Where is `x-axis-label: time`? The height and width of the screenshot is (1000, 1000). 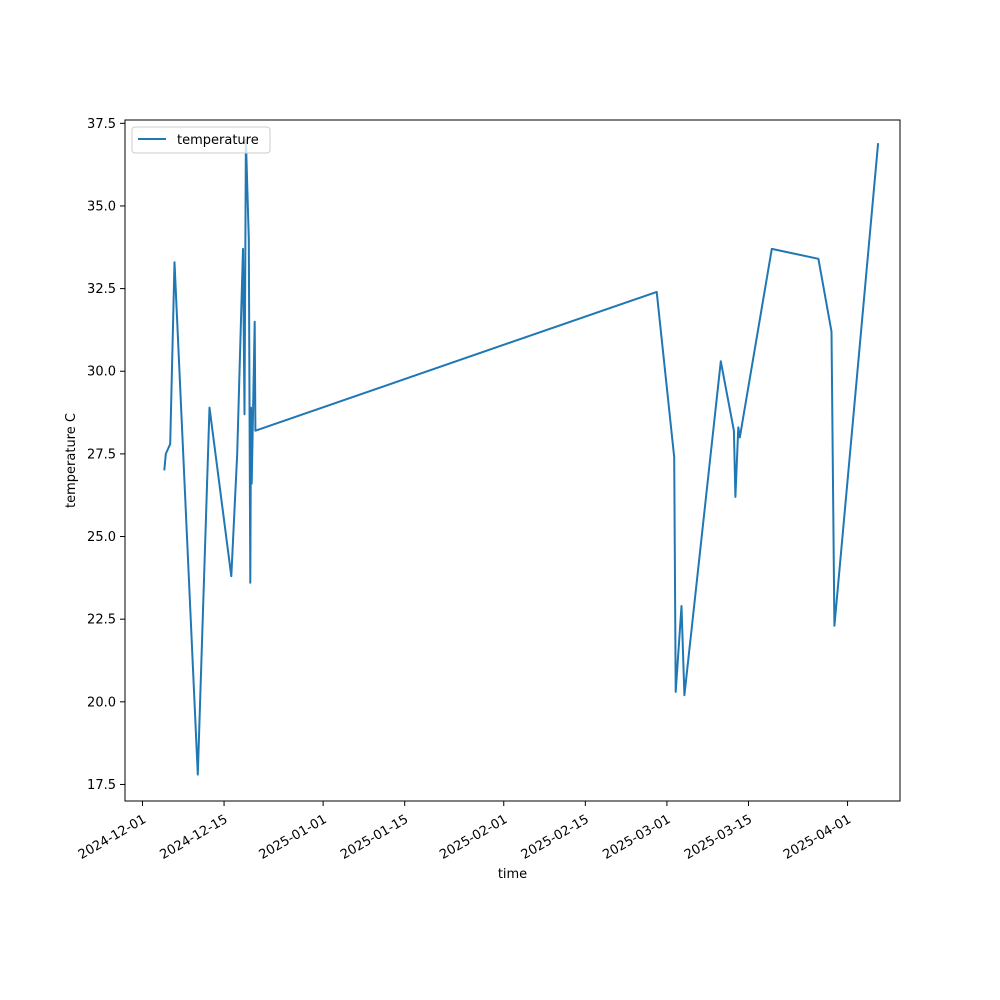 x-axis-label: time is located at coordinates (512, 874).